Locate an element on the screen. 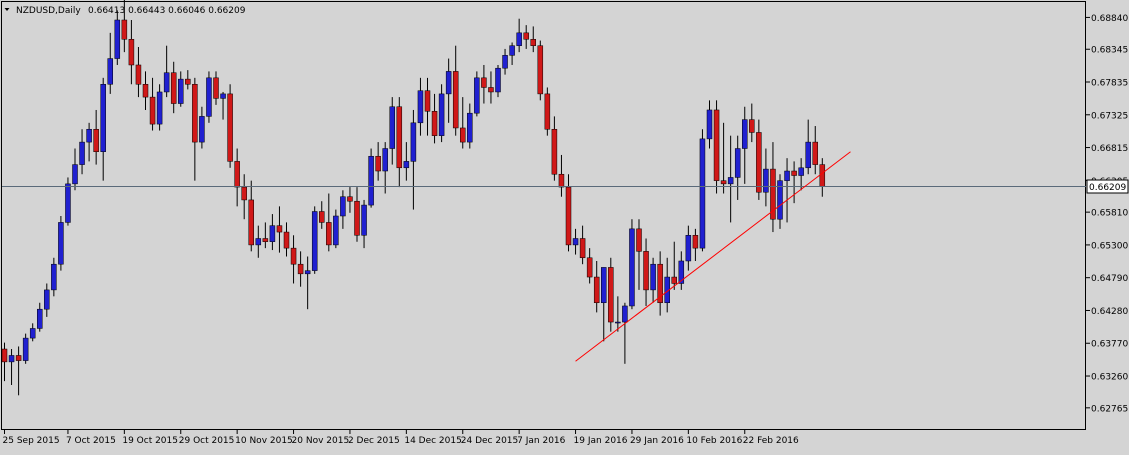 Image resolution: width=1129 pixels, height=455 pixels. support-trendline is located at coordinates (713, 256).